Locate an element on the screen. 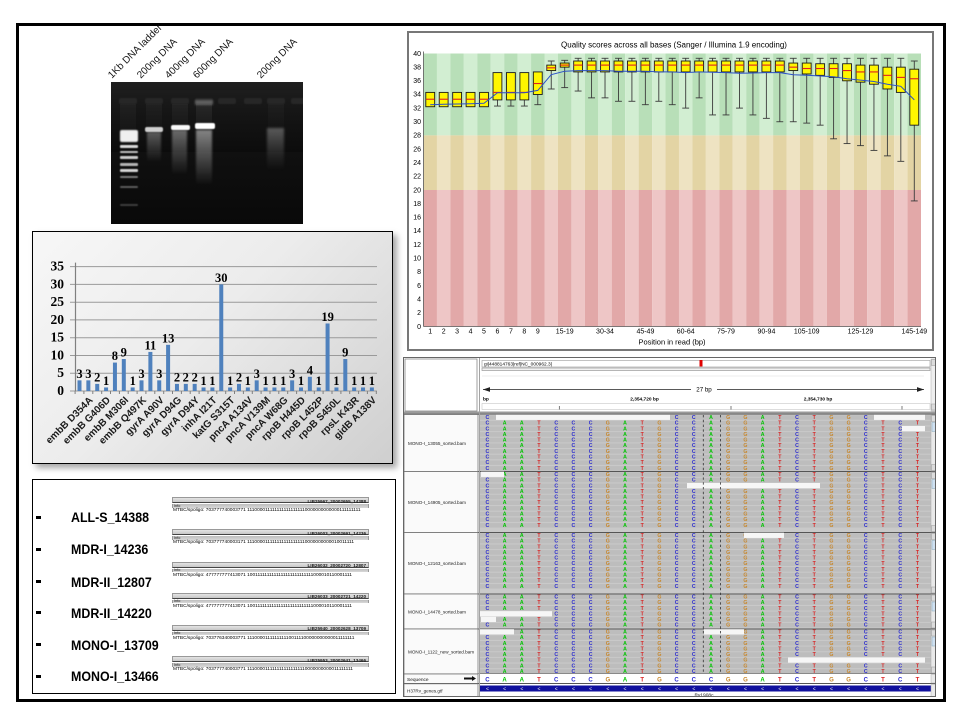  svg-text: 125-129 is located at coordinates (861, 332).